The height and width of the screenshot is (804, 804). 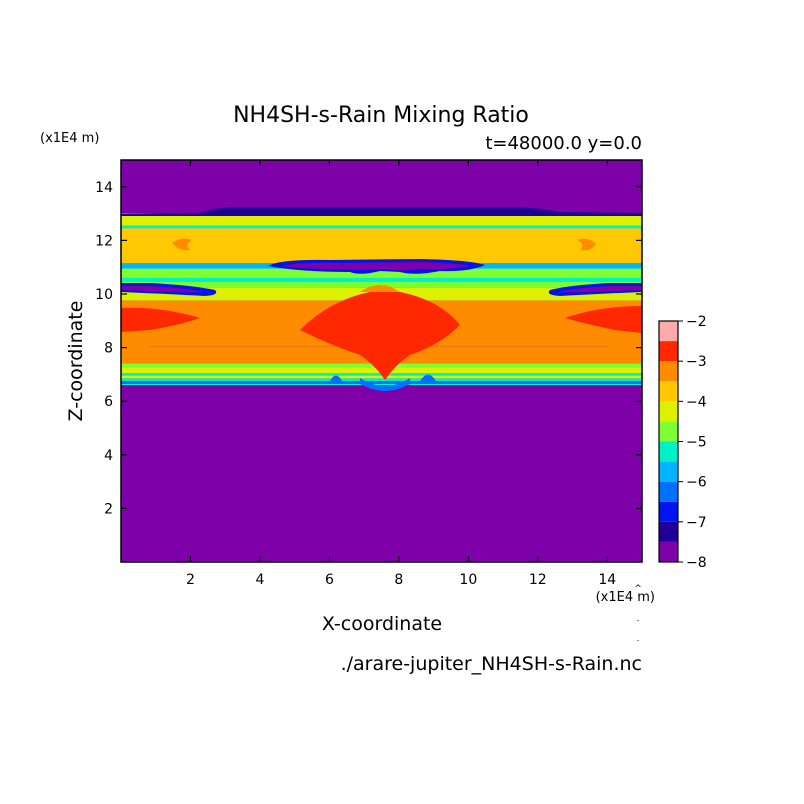 What do you see at coordinates (385, 384) in the screenshot?
I see `contour-lower-dip` at bounding box center [385, 384].